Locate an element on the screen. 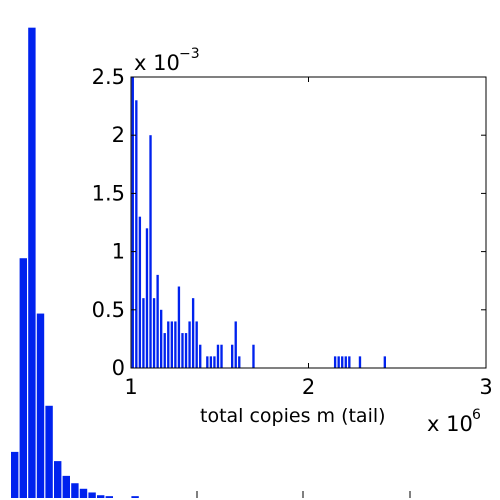 The height and width of the screenshot is (500, 500). inset-y-tick-label: 1.5 is located at coordinates (108, 193).